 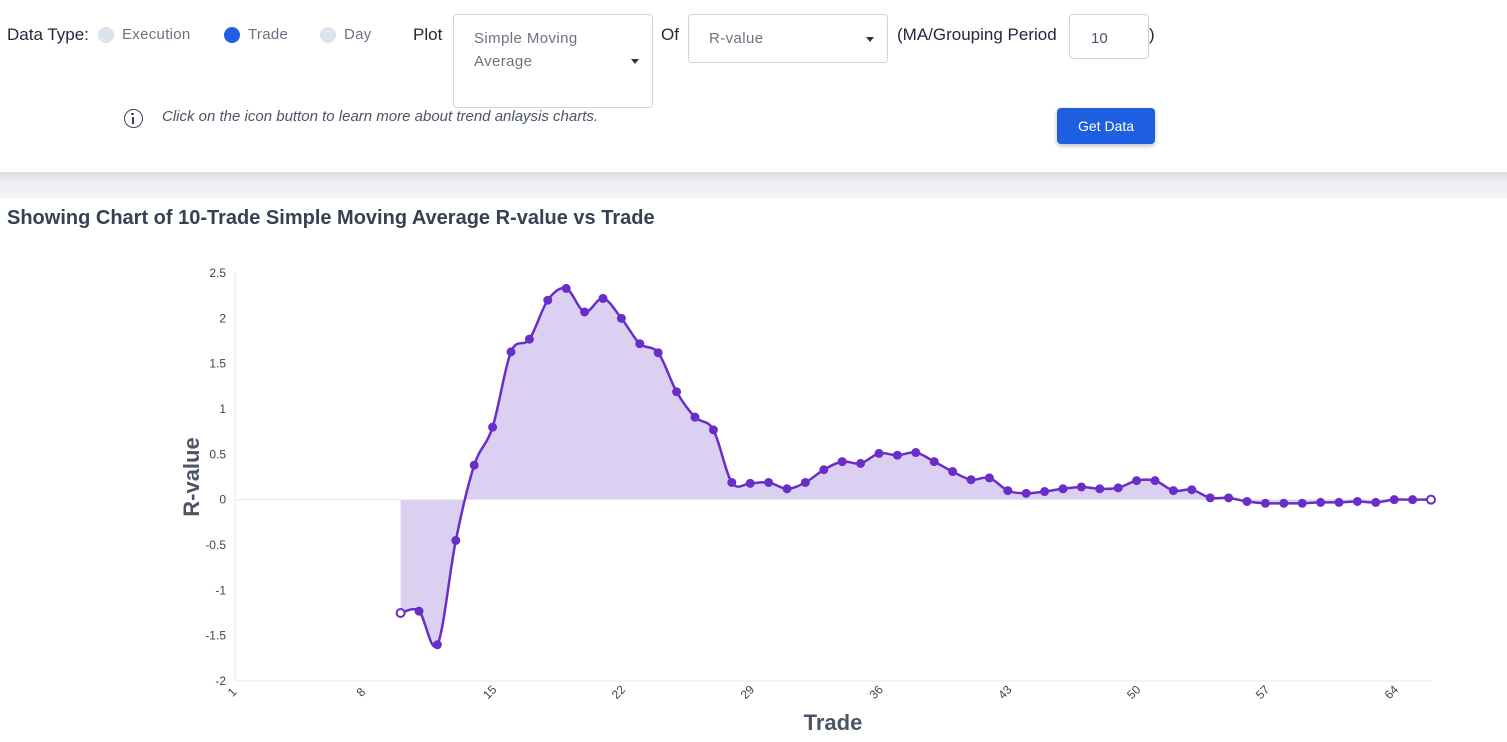 What do you see at coordinates (833, 722) in the screenshot?
I see `x-axis-title: Trade` at bounding box center [833, 722].